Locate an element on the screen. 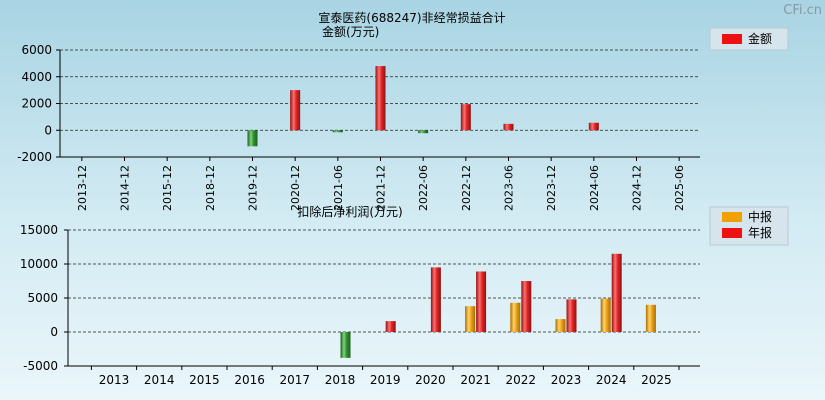  chart-1-legend: 金额 is located at coordinates (749, 39).